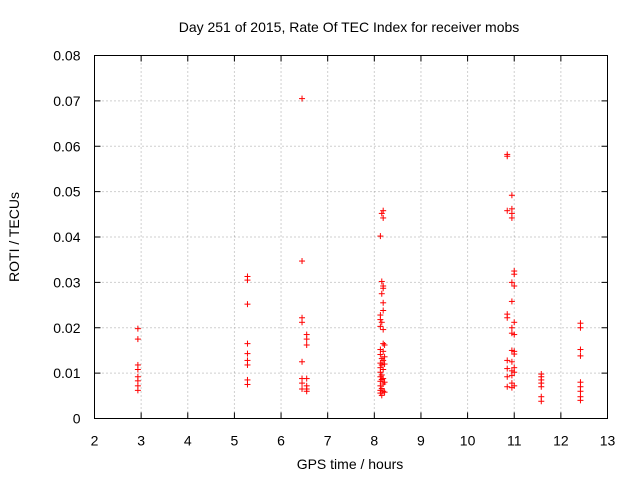 The image size is (640, 480). Describe the element at coordinates (374, 441) in the screenshot. I see `x-tick-label: 8` at that location.